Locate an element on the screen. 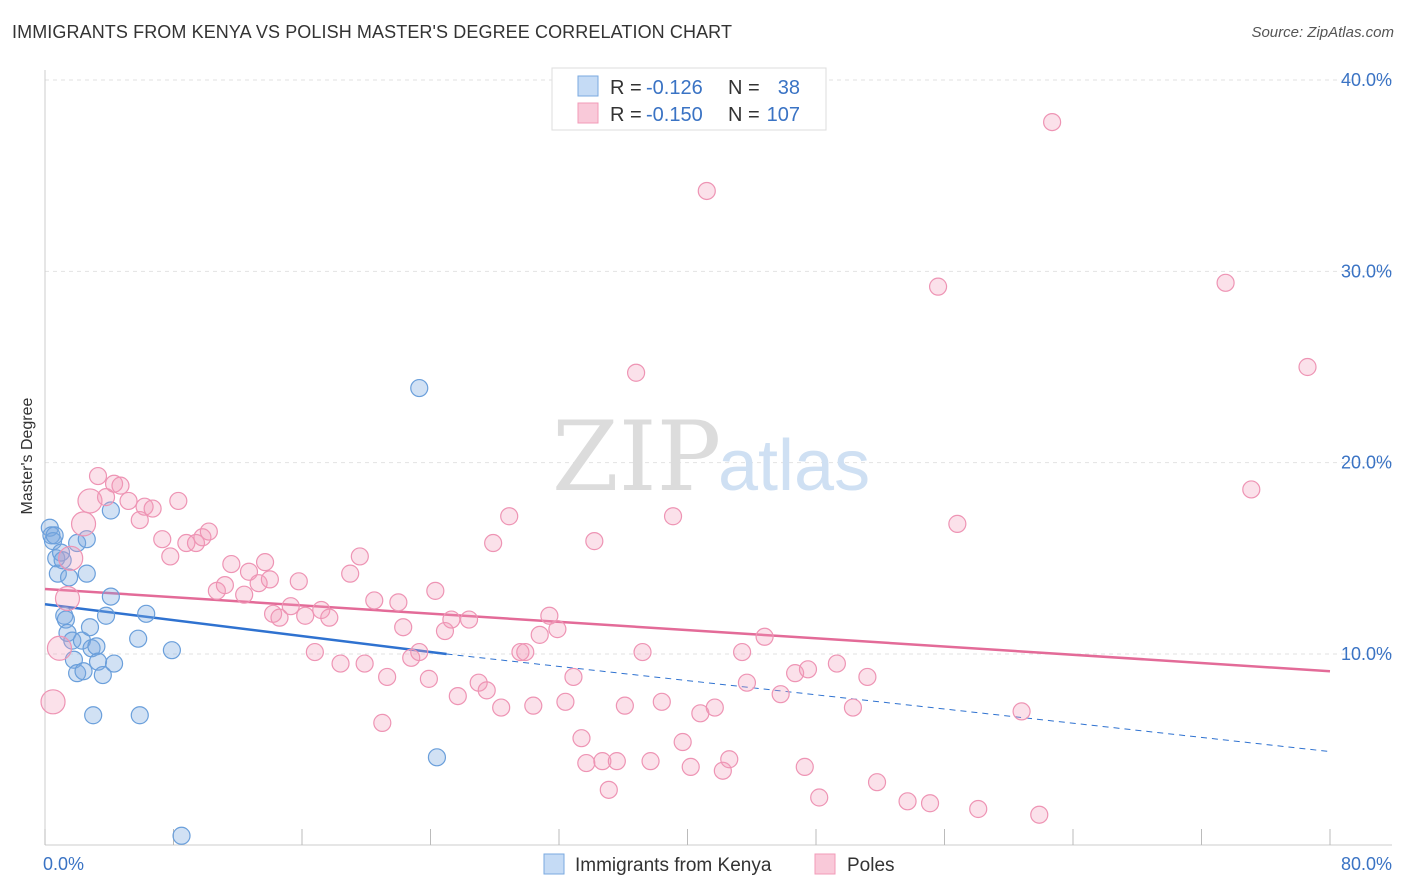  watermark-zip: ZIP is located at coordinates (636, 457).